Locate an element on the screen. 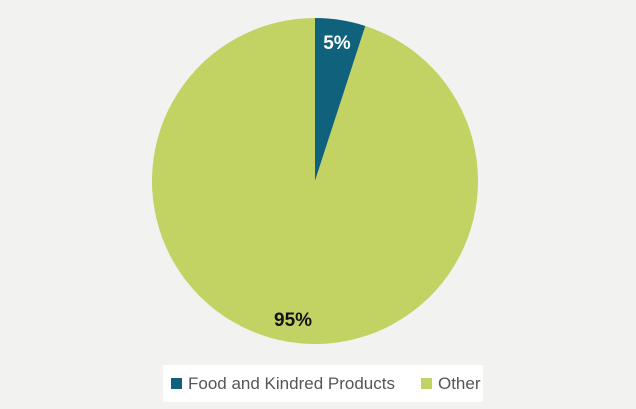  legend-item-other: Other is located at coordinates (450, 383).